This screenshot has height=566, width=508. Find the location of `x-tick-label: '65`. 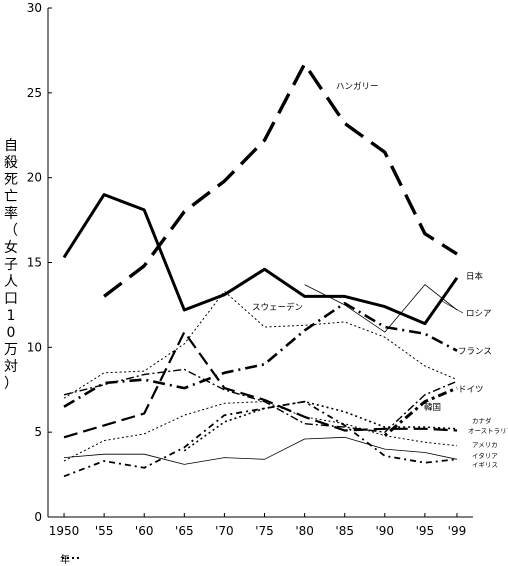

x-tick-label: '65 is located at coordinates (184, 531).